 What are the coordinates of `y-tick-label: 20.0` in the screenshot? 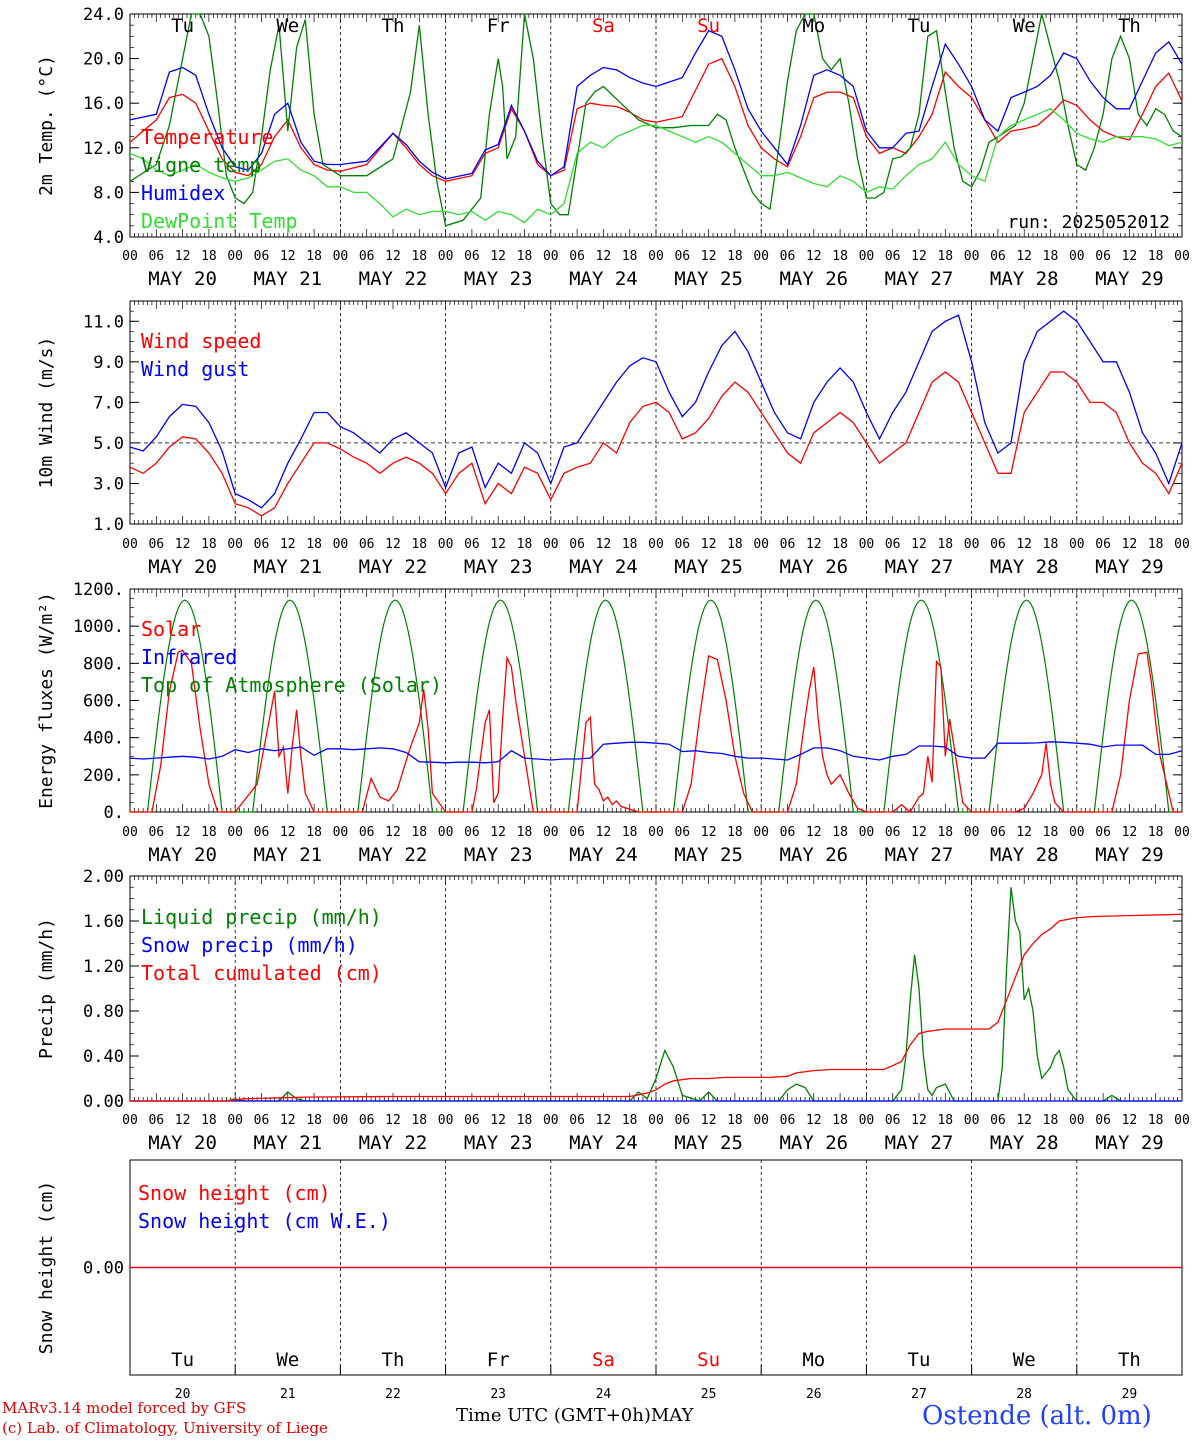 It's located at (103, 60).